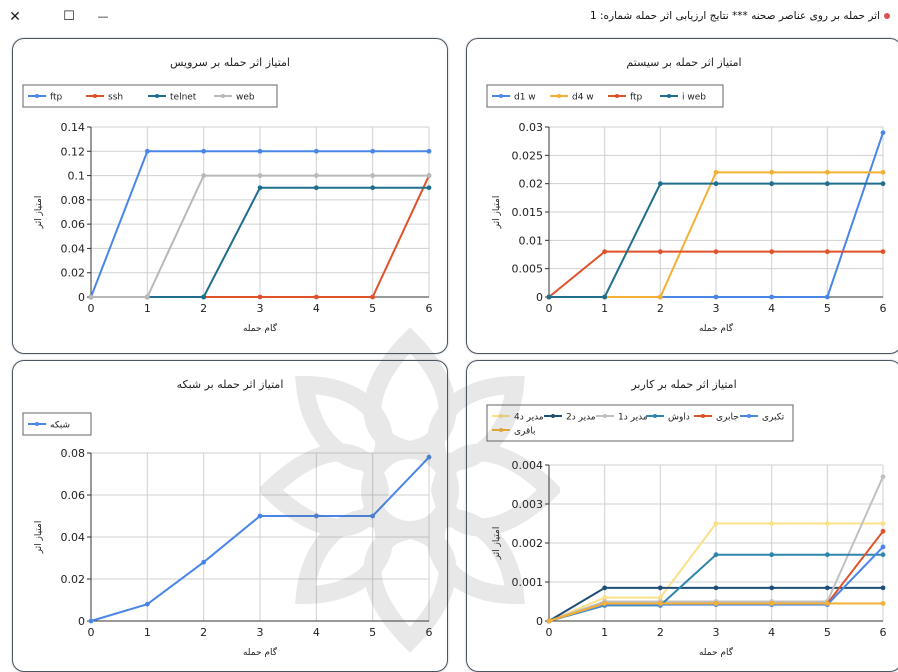 The image size is (898, 672). What do you see at coordinates (73, 127) in the screenshot?
I see `y-tick-label: 0.14` at bounding box center [73, 127].